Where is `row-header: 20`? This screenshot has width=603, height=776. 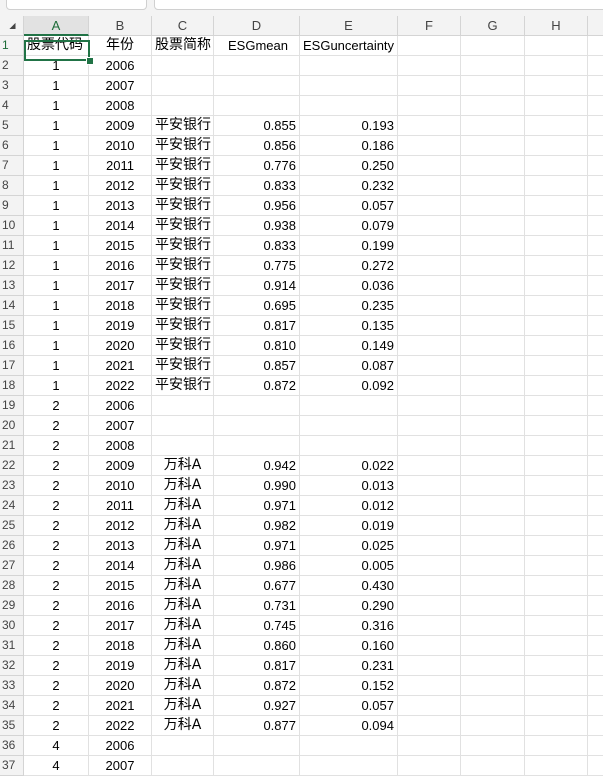 row-header: 20 is located at coordinates (12, 426).